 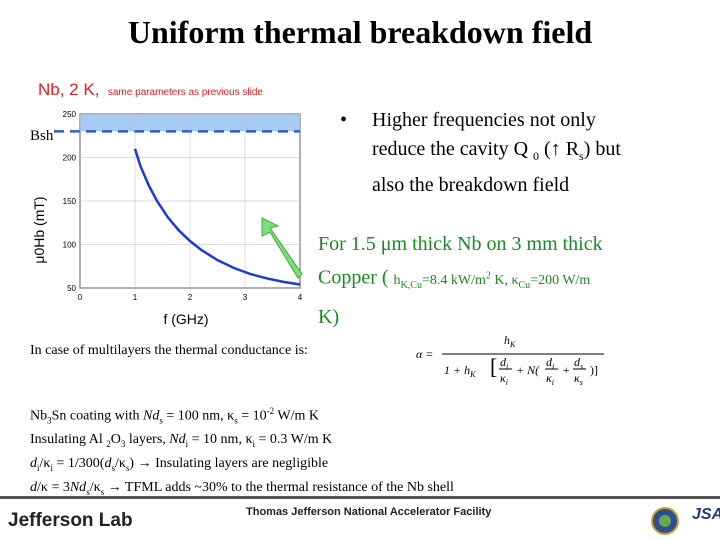 I want to click on breakdown-curve, so click(x=217, y=217).